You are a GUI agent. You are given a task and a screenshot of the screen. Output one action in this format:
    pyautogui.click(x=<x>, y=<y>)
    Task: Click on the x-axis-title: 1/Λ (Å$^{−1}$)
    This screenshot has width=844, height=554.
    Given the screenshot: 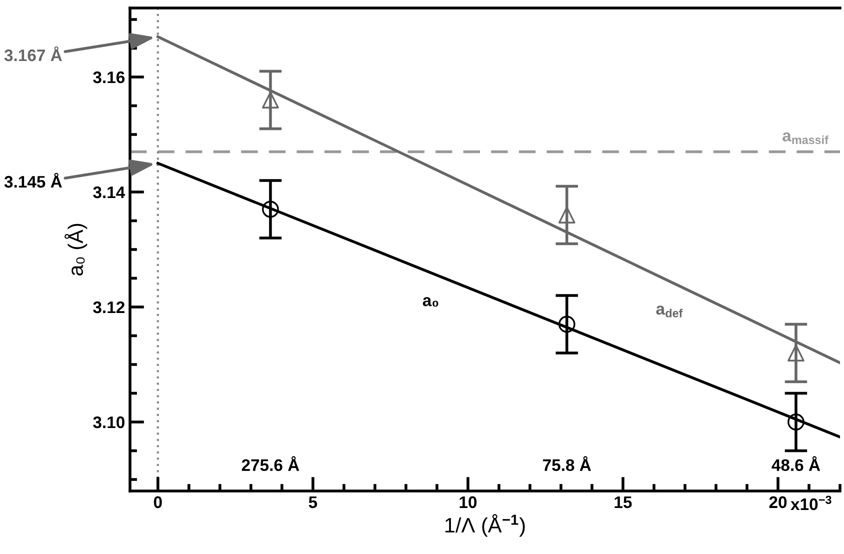 What is the action you would take?
    pyautogui.click(x=485, y=525)
    